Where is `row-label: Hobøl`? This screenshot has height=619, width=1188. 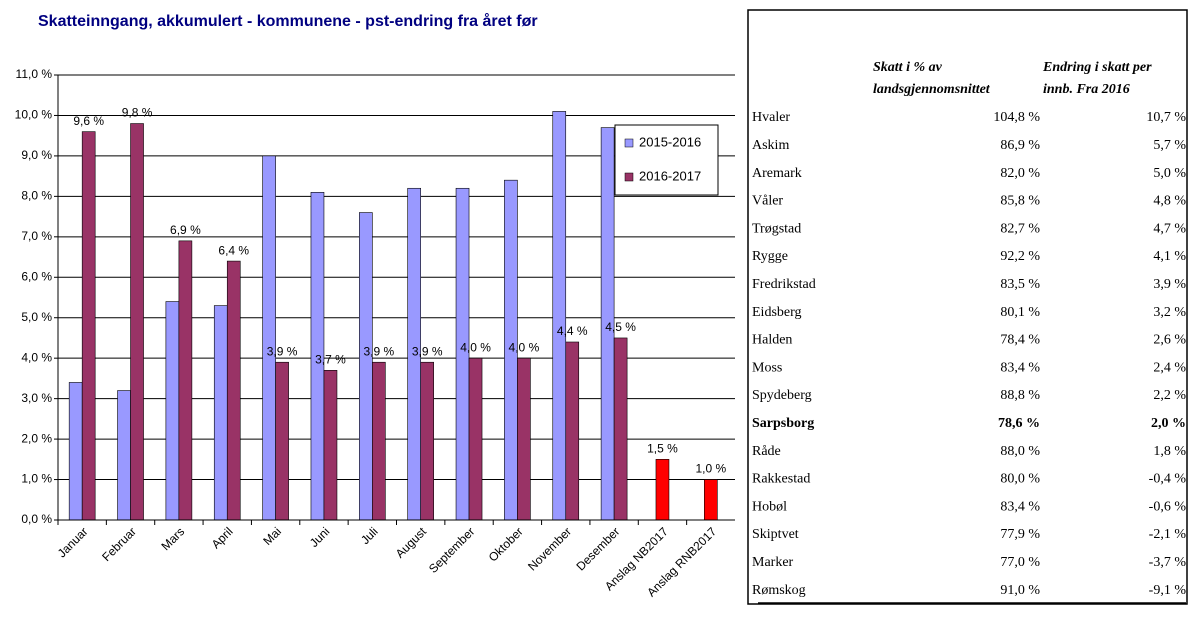 row-label: Hobøl is located at coordinates (769, 506).